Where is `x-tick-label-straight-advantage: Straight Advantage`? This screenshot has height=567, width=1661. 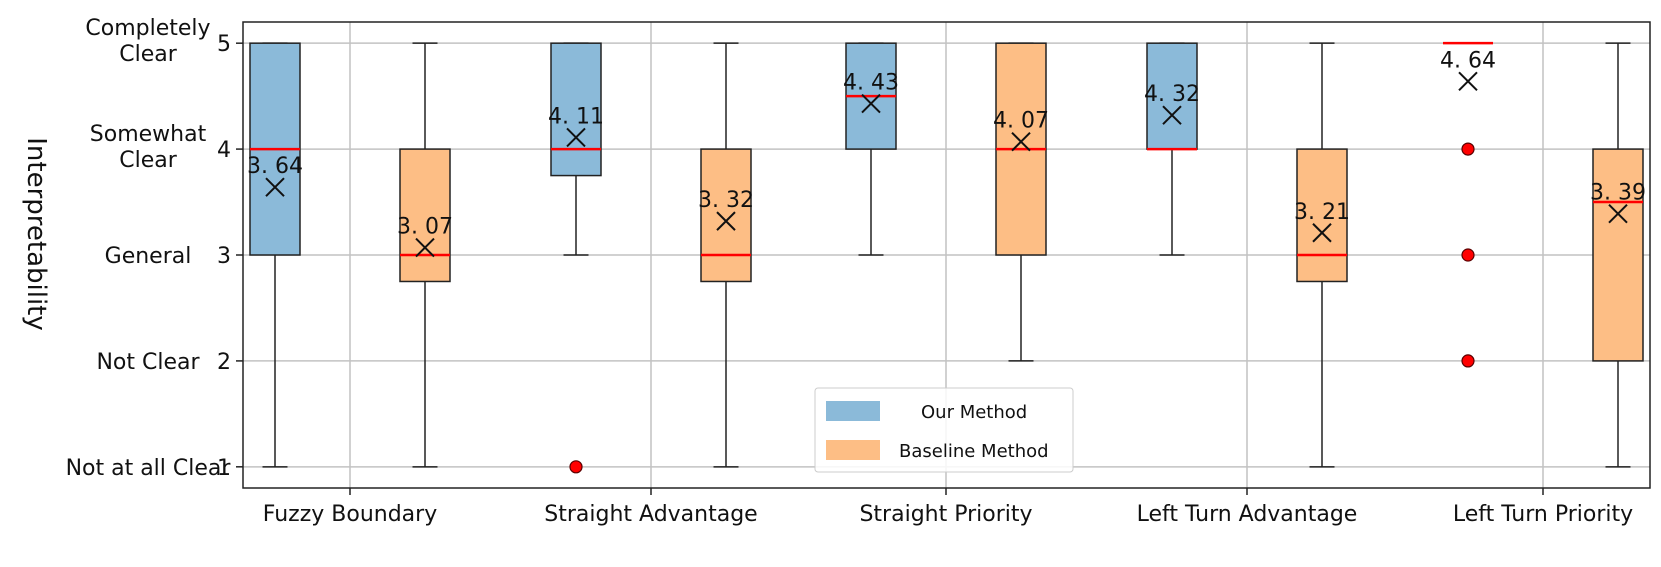
x-tick-label-straight-advantage: Straight Advantage is located at coordinates (650, 514).